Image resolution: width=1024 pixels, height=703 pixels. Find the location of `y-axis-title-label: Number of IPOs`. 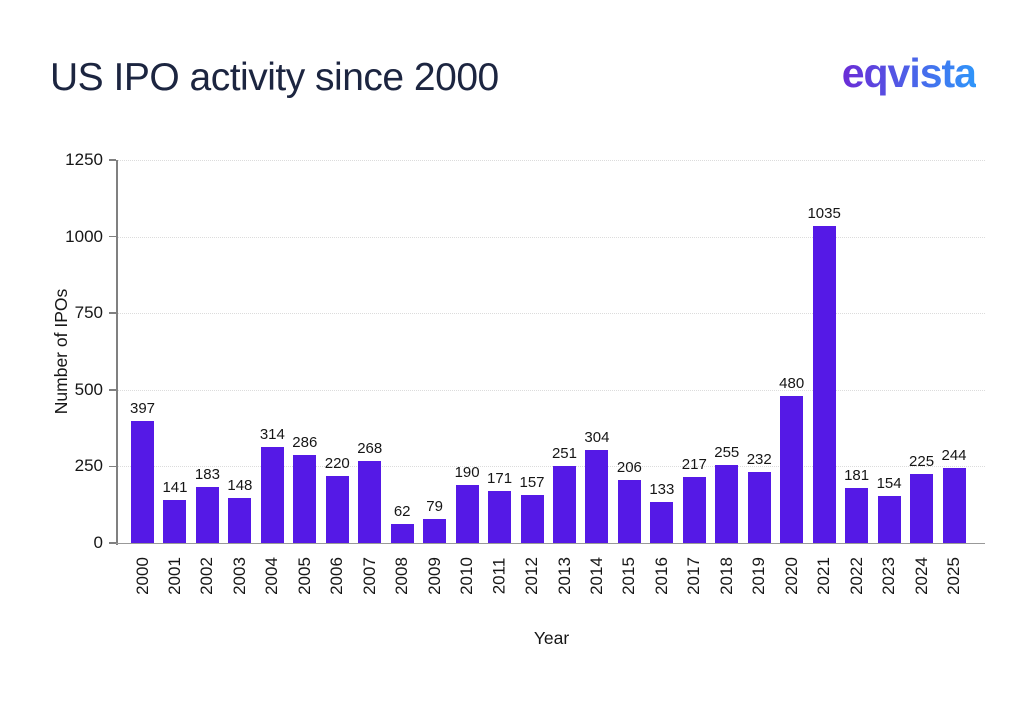

y-axis-title-label: Number of IPOs is located at coordinates (61, 351).